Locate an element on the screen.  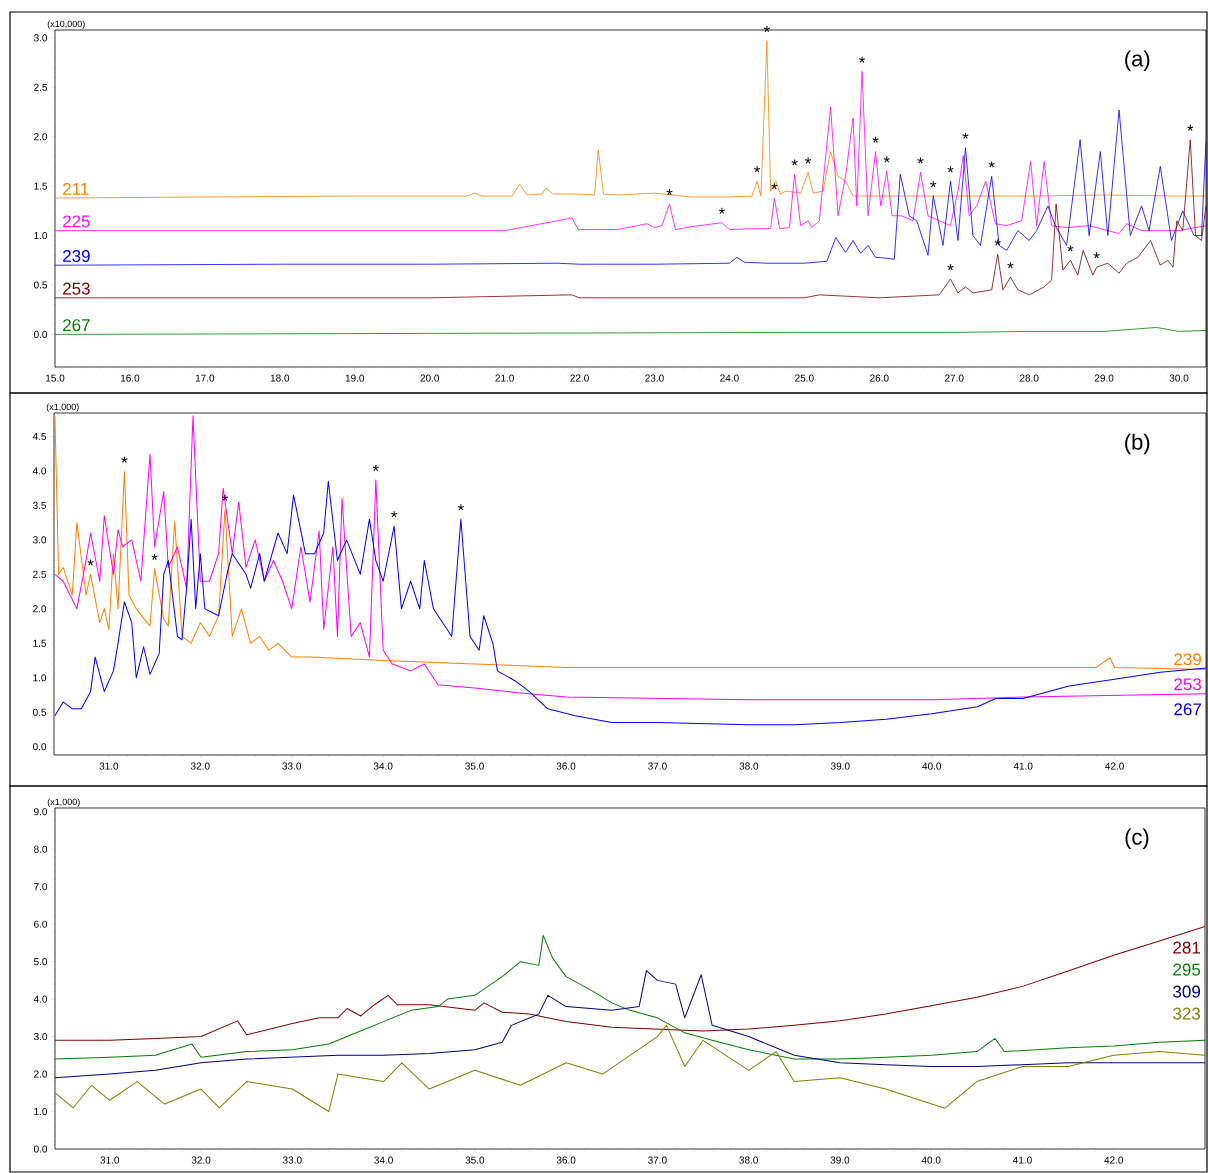
y-tick-label: 6.0 is located at coordinates (41, 924).